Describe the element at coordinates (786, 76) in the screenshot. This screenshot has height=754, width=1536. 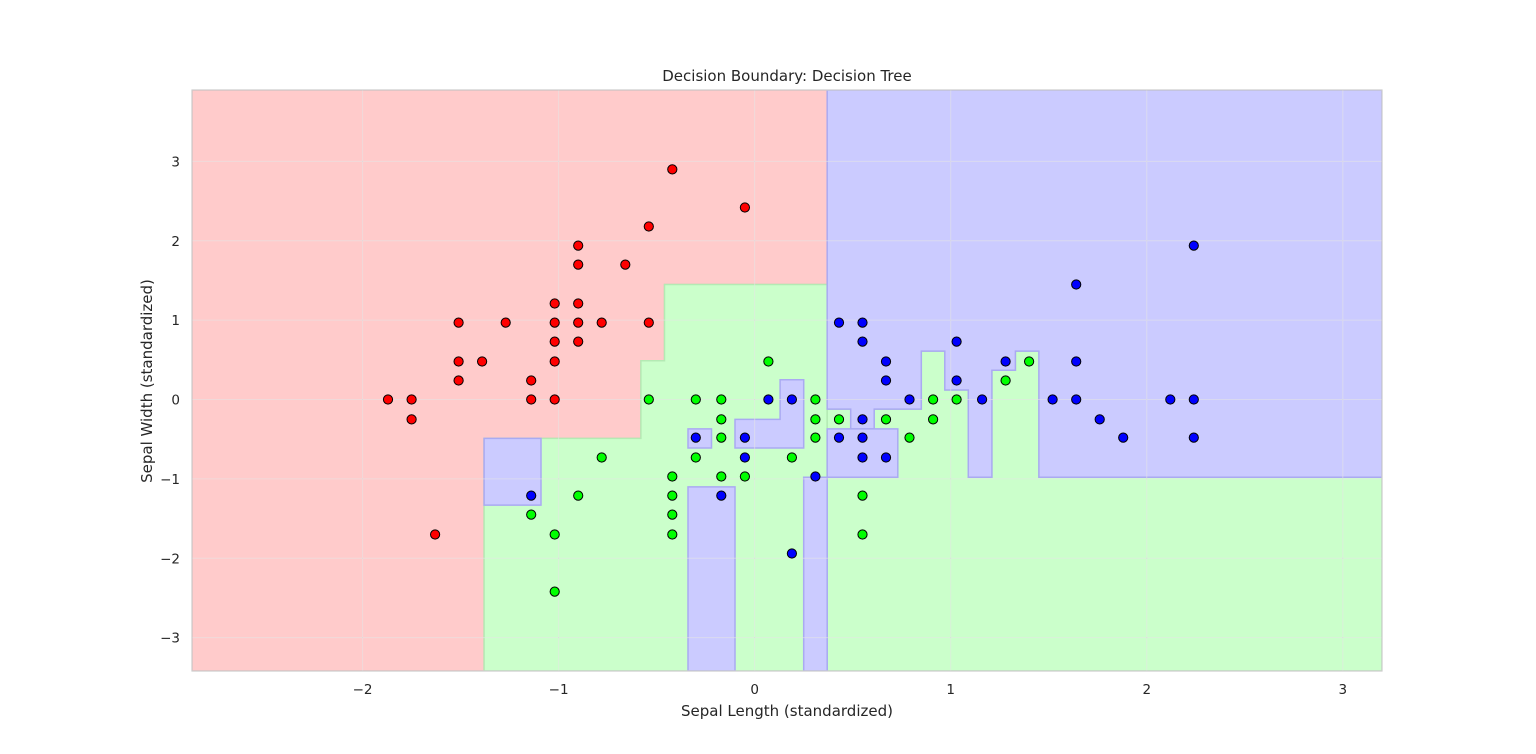
I see `chart-title: Decision Boundary: Decision Tree` at that location.